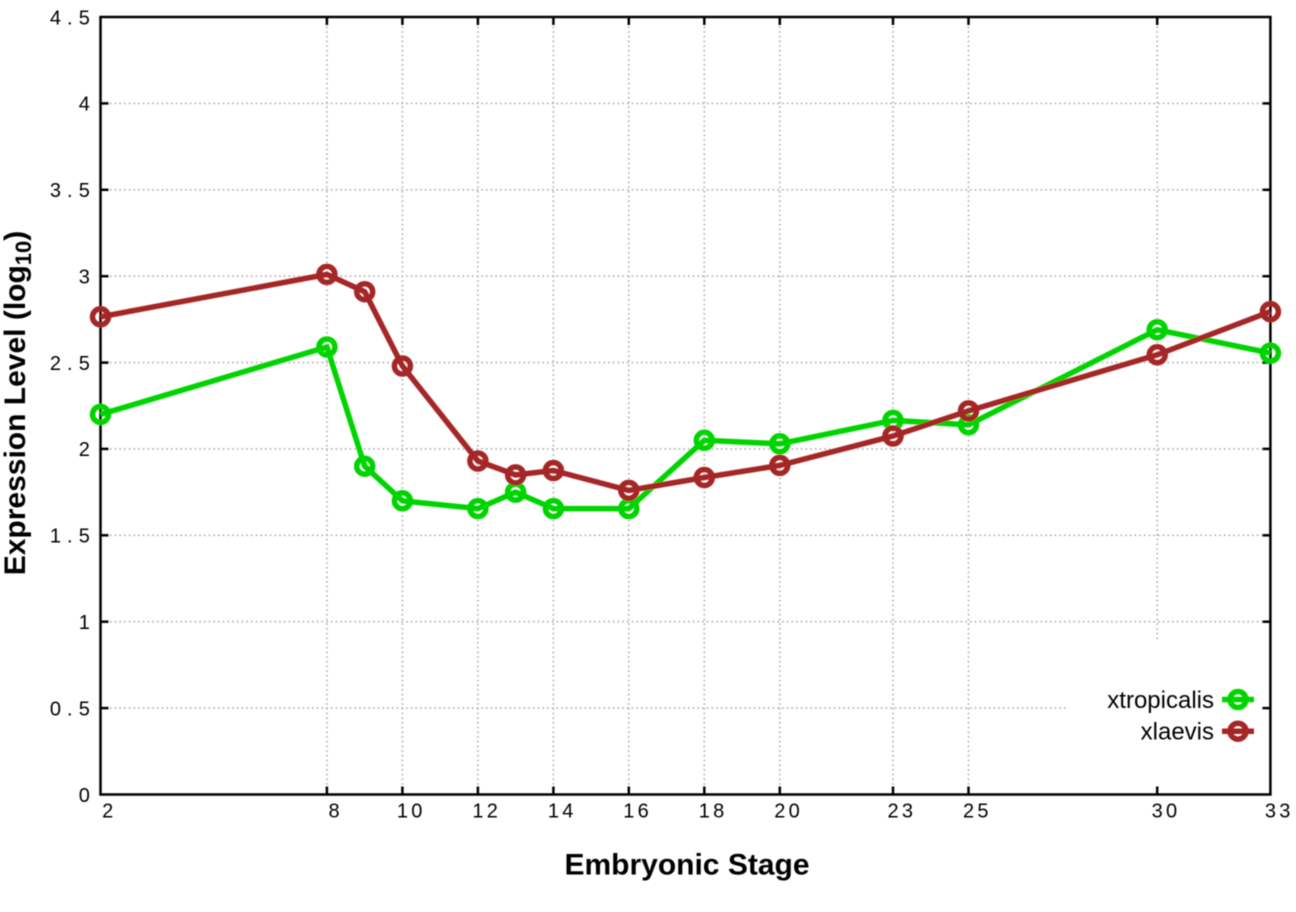 The width and height of the screenshot is (1296, 912). Describe the element at coordinates (686, 865) in the screenshot. I see `svg-text: Embryonic Stage` at that location.